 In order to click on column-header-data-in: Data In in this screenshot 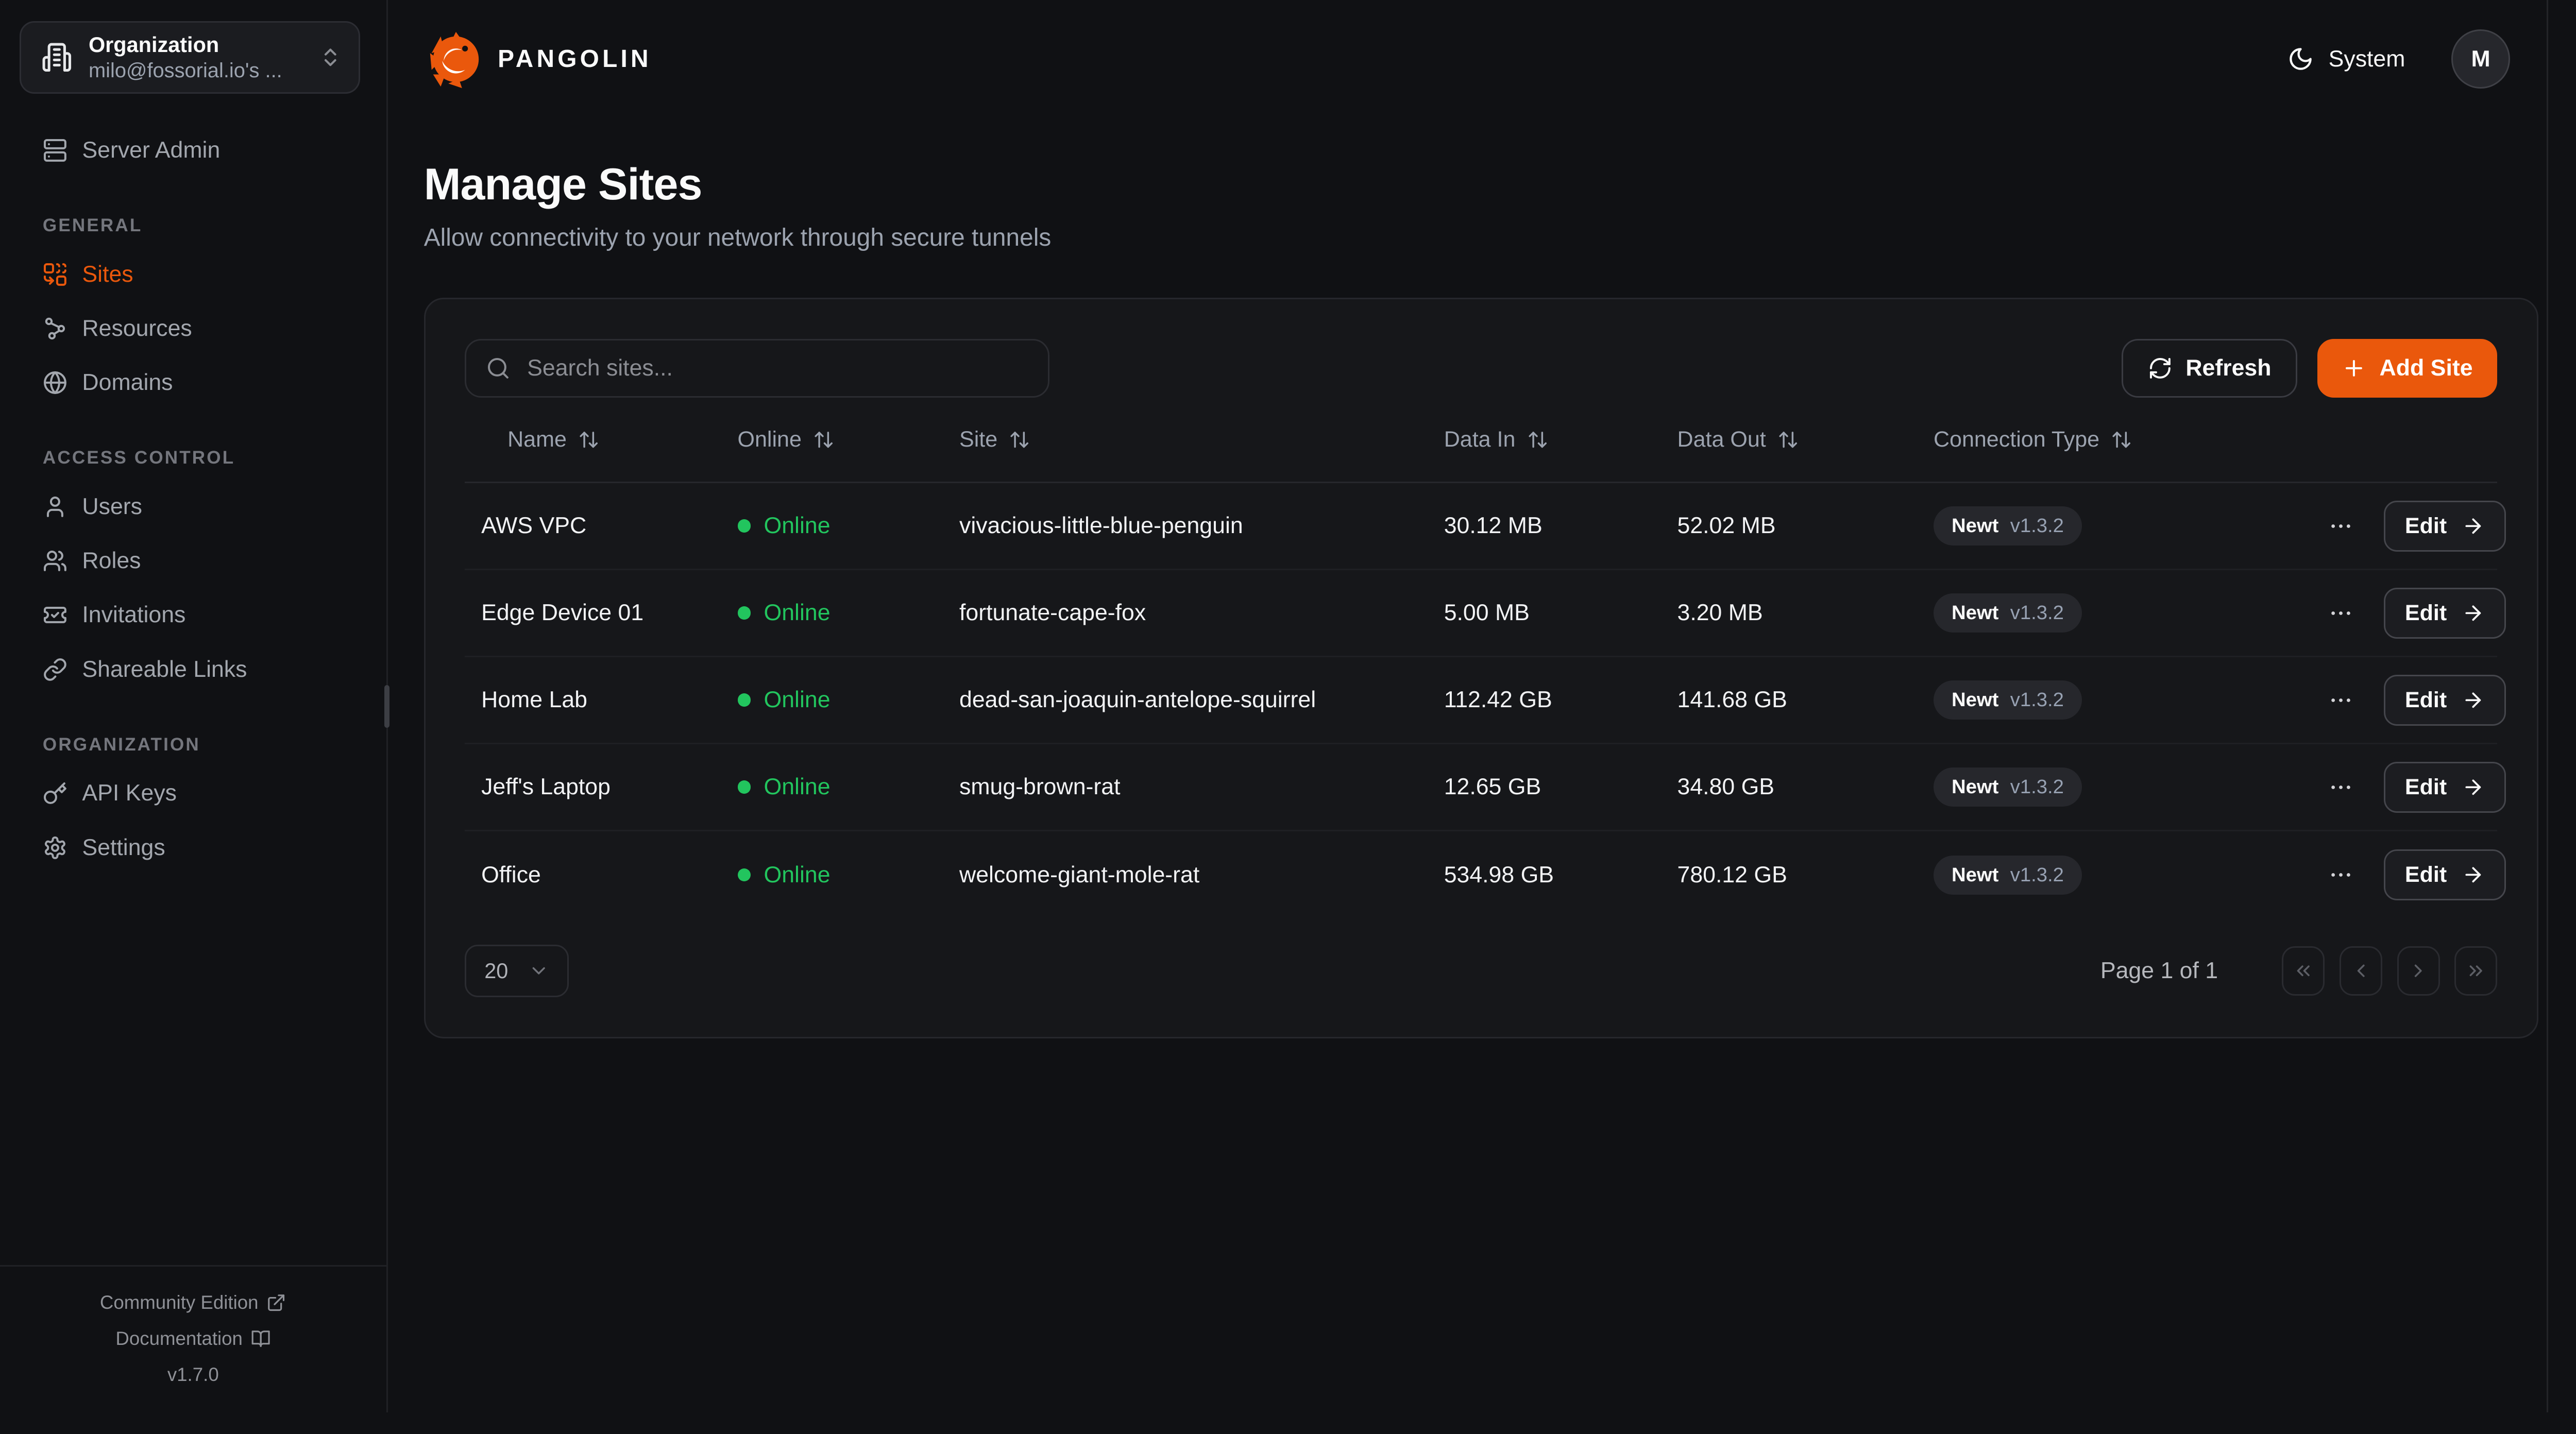, I will do `click(1560, 439)`.